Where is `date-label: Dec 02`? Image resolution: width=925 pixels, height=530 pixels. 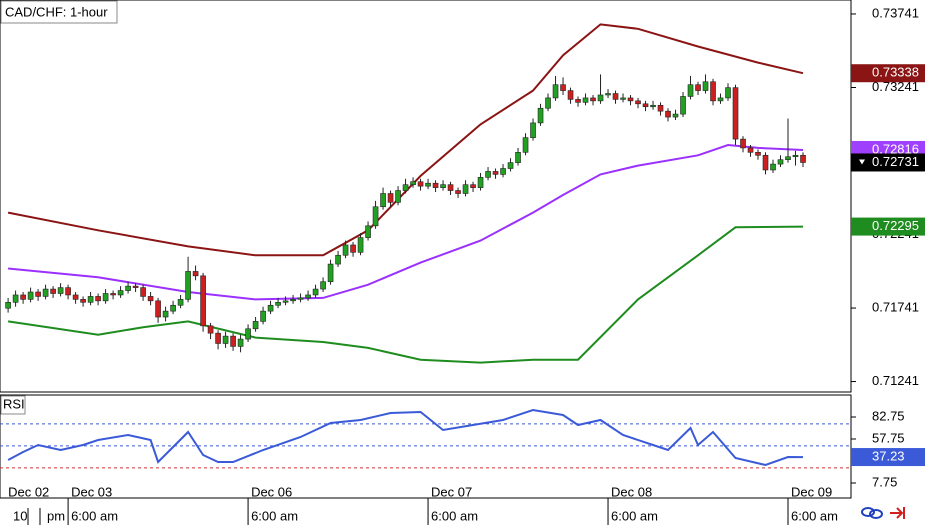
date-label: Dec 02 is located at coordinates (28, 491).